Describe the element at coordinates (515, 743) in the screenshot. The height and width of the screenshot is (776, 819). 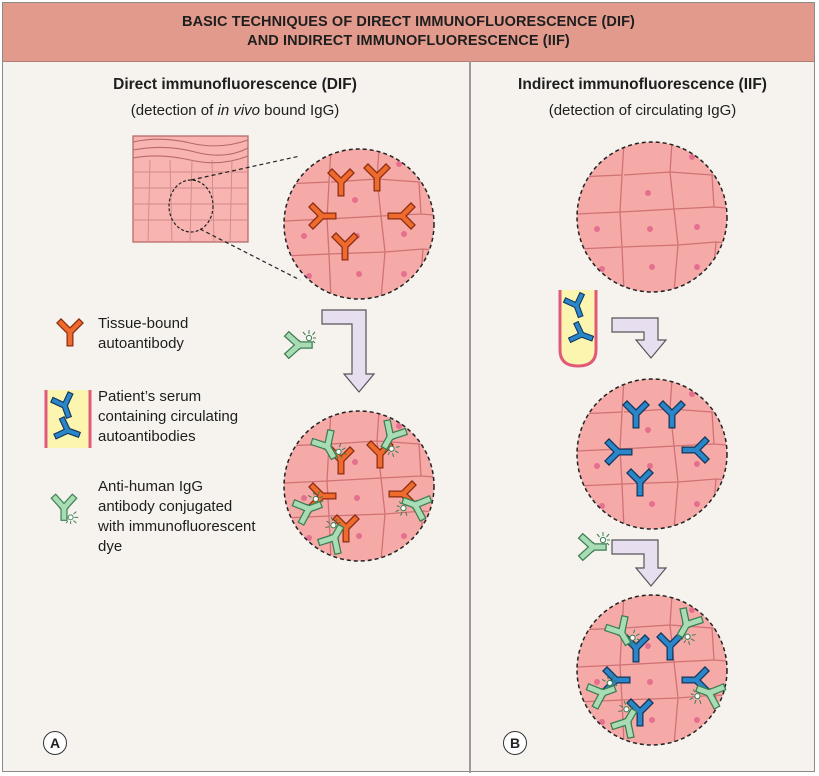
I see `panel-label-b: B` at that location.